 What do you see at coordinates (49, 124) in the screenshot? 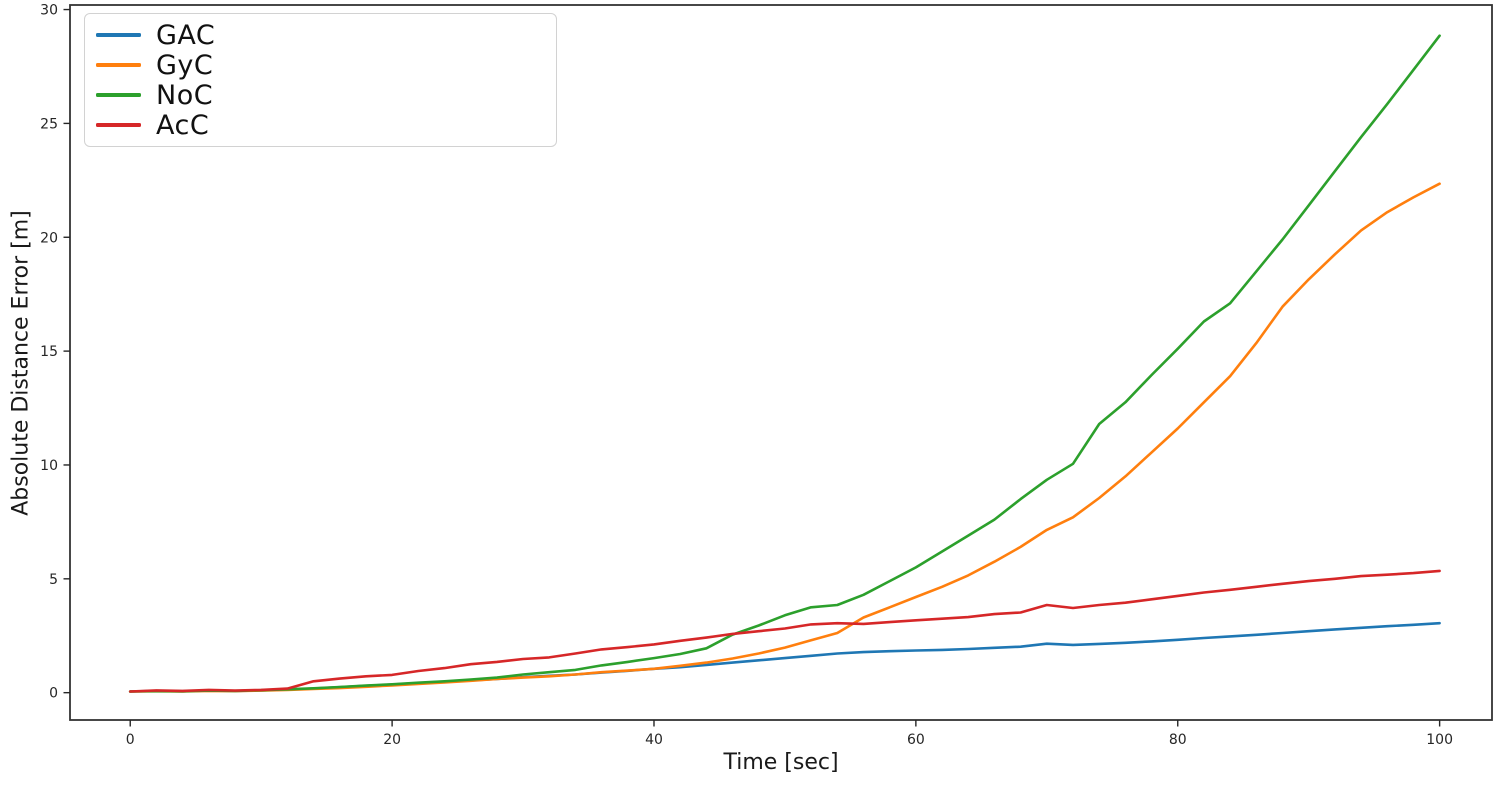
I see `y-tick-label: 25` at bounding box center [49, 124].